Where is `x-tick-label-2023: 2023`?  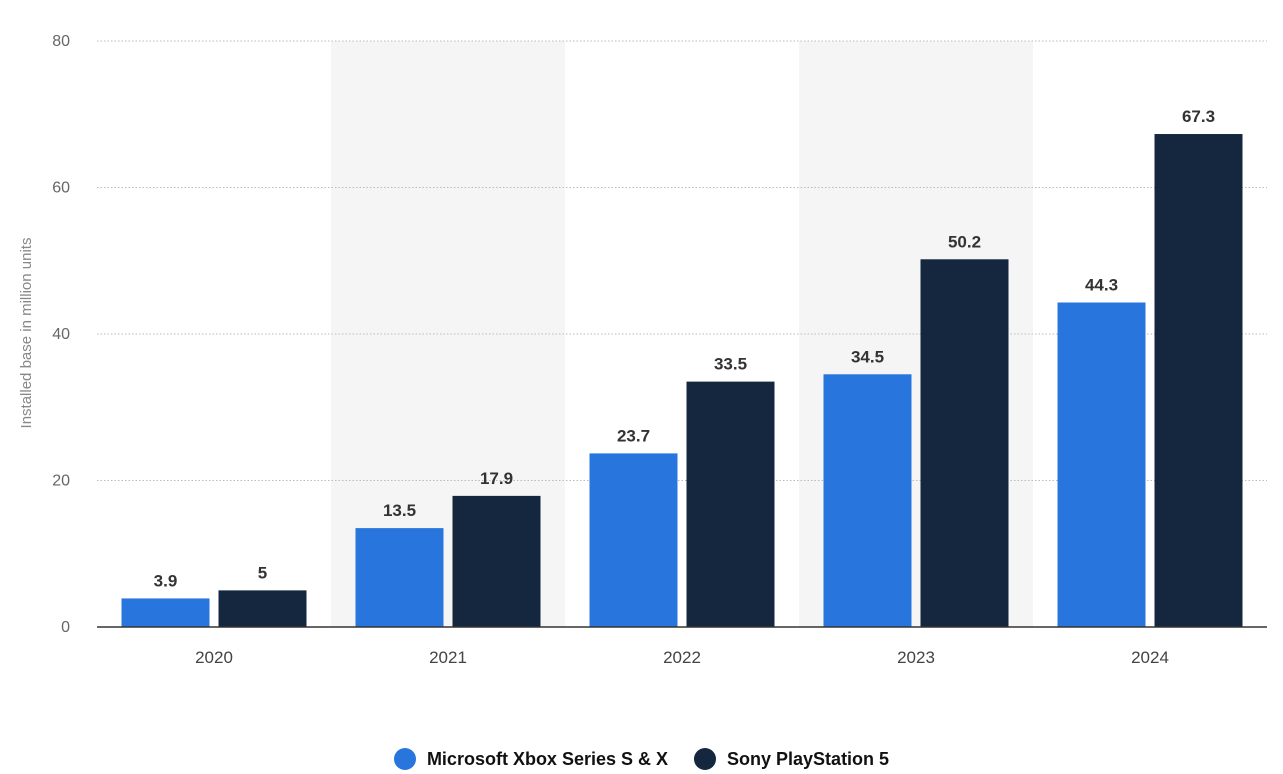
x-tick-label-2023: 2023 is located at coordinates (916, 657).